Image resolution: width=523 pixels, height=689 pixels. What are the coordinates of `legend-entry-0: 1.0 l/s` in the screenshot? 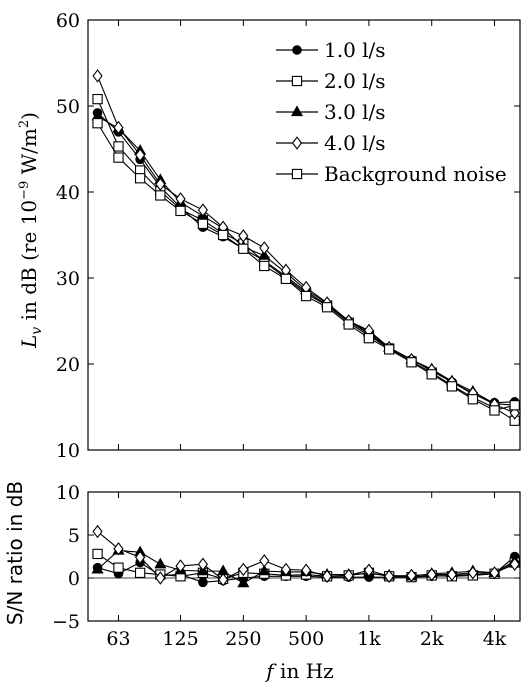 It's located at (331, 50).